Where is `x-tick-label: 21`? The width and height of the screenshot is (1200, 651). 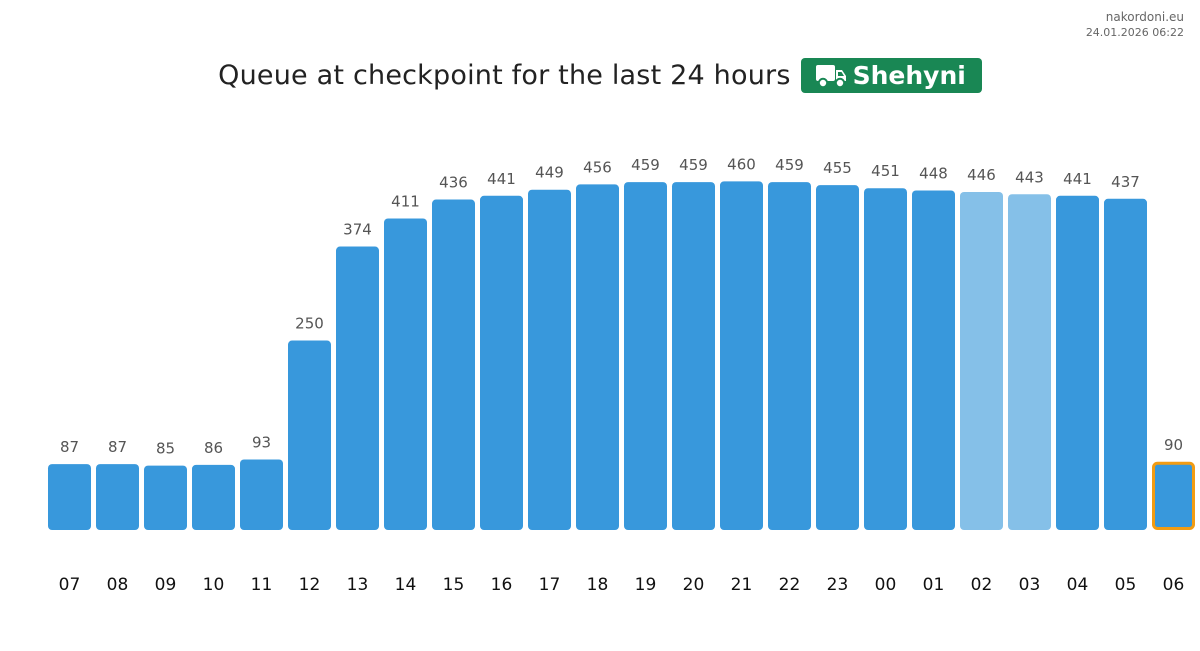 x-tick-label: 21 is located at coordinates (742, 585).